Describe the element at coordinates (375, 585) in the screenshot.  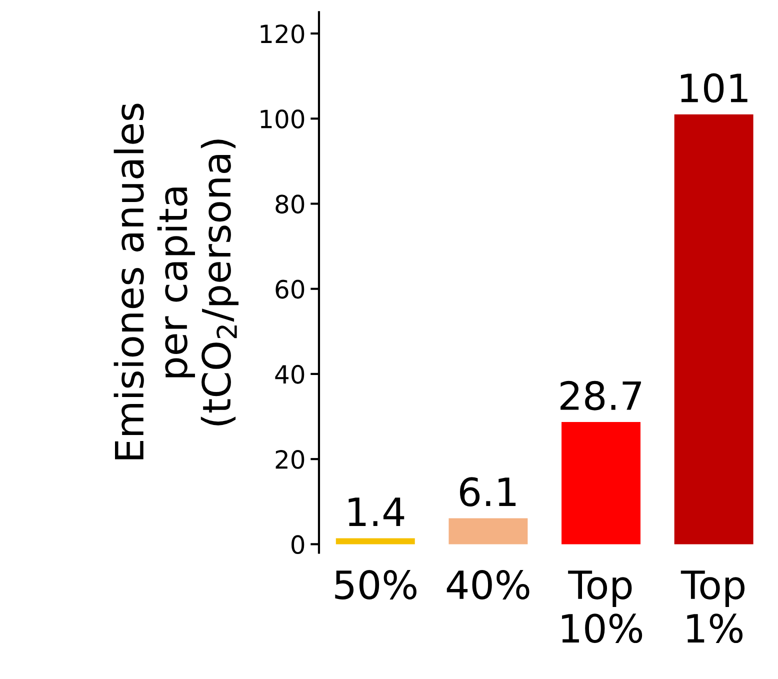
I see `x-tick-label: 50%` at that location.